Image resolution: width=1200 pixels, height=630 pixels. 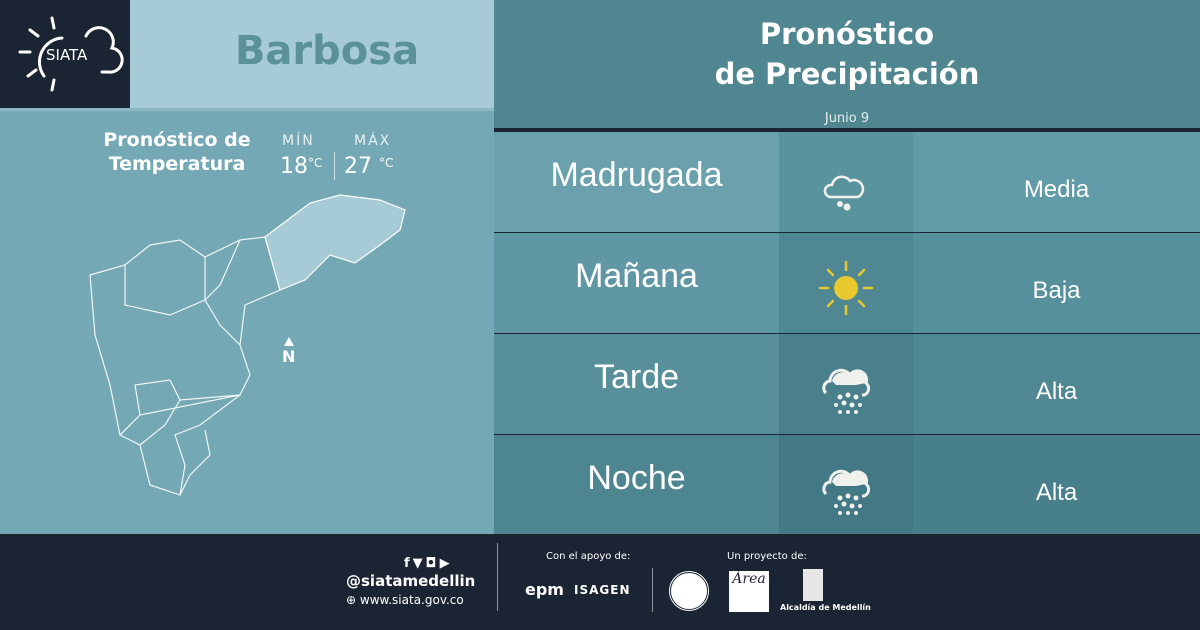 I want to click on municipality-map, so click(x=247, y=345).